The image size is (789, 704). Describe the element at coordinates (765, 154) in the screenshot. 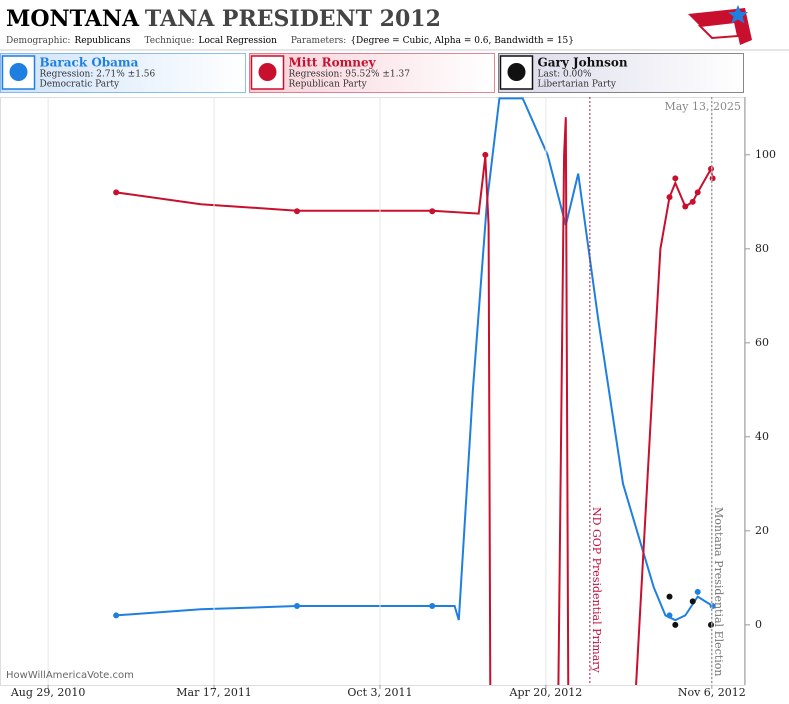

I see `y-tick-label: 100` at that location.